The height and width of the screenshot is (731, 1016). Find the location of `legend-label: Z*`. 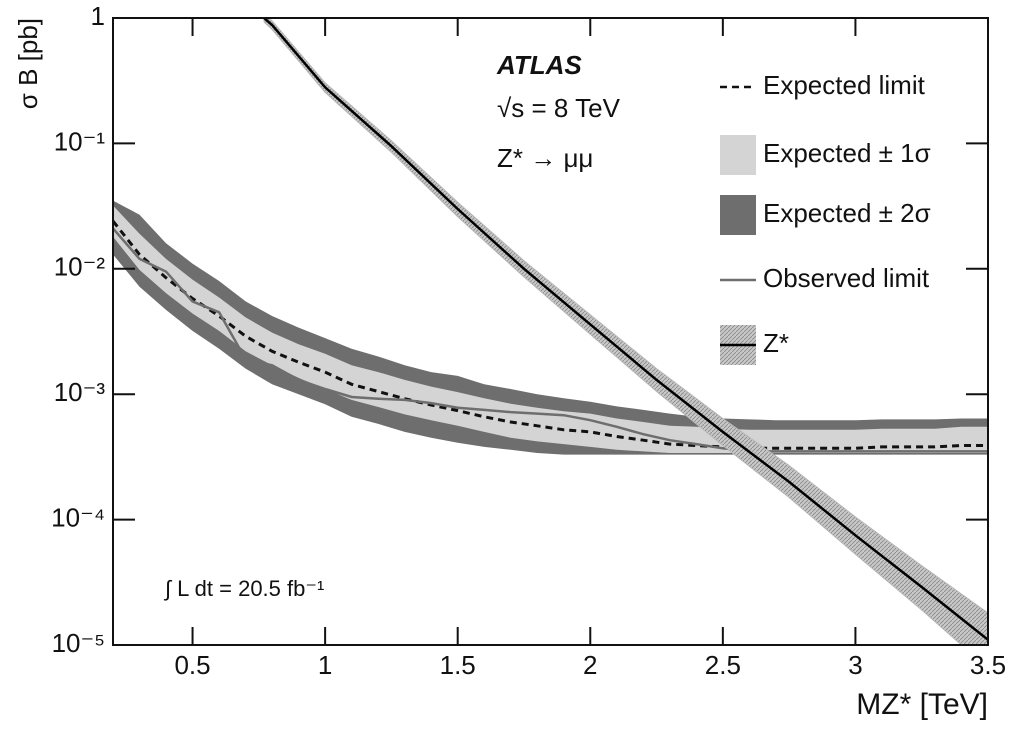

legend-label: Z* is located at coordinates (776, 343).